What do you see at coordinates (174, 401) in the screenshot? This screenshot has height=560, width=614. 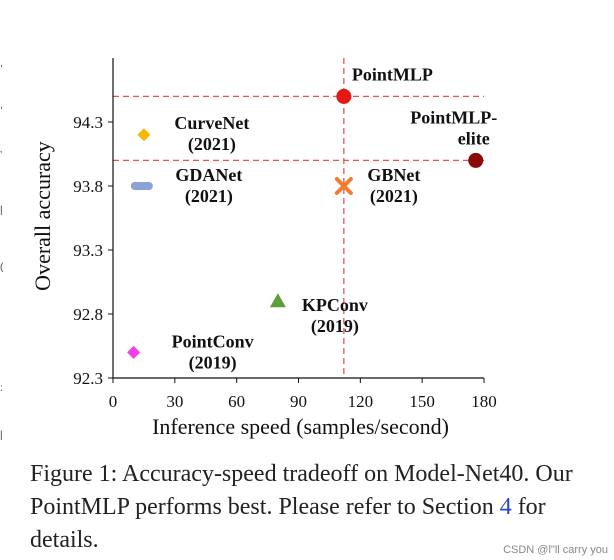 I see `x-tick-label: 30` at bounding box center [174, 401].